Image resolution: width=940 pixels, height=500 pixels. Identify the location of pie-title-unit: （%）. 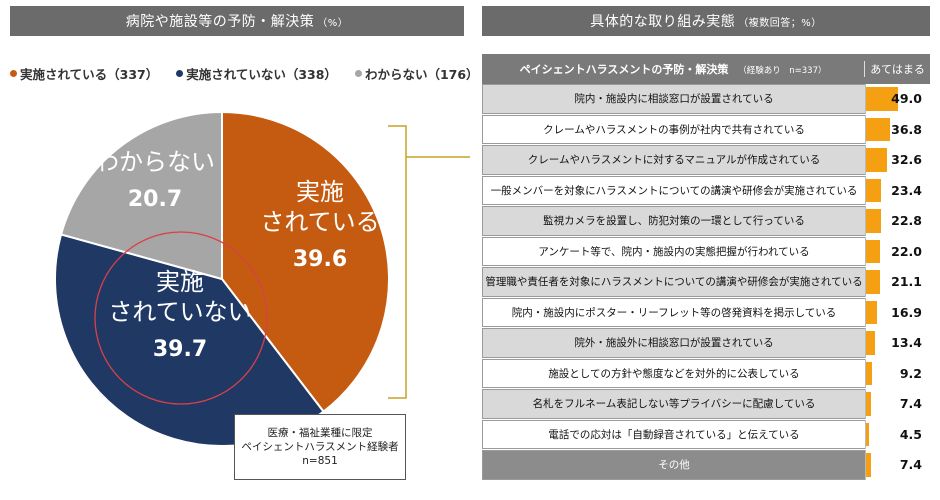
(333, 23).